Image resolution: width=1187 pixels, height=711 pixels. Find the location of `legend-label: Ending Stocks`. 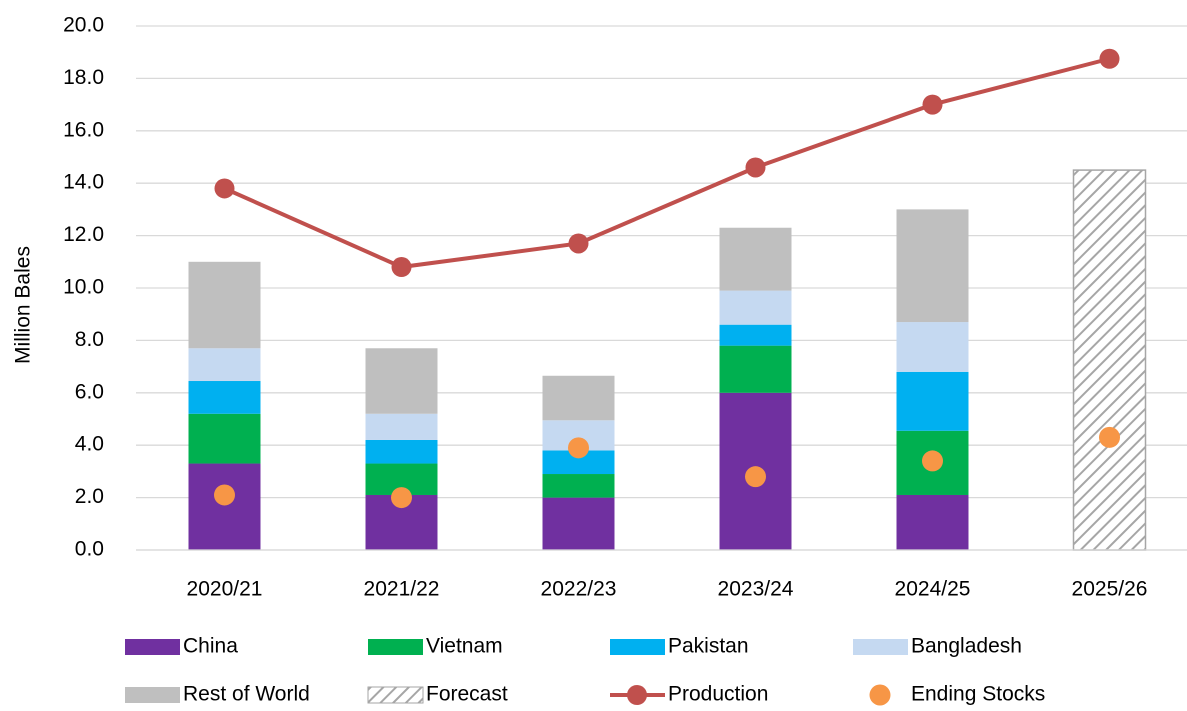

legend-label: Ending Stocks is located at coordinates (978, 694).